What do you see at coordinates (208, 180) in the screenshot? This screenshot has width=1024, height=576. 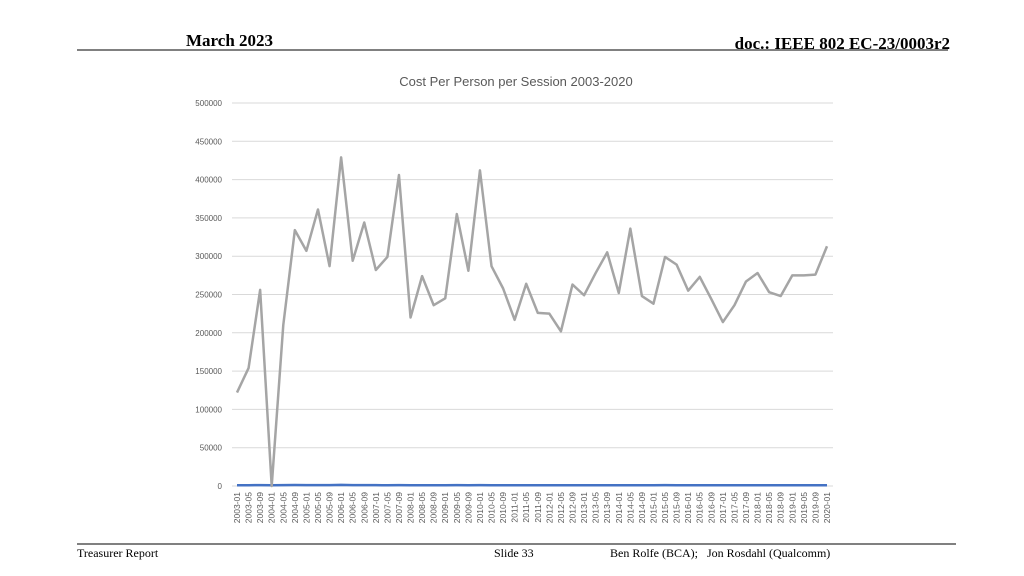 I see `y-tick-label: 400000` at bounding box center [208, 180].